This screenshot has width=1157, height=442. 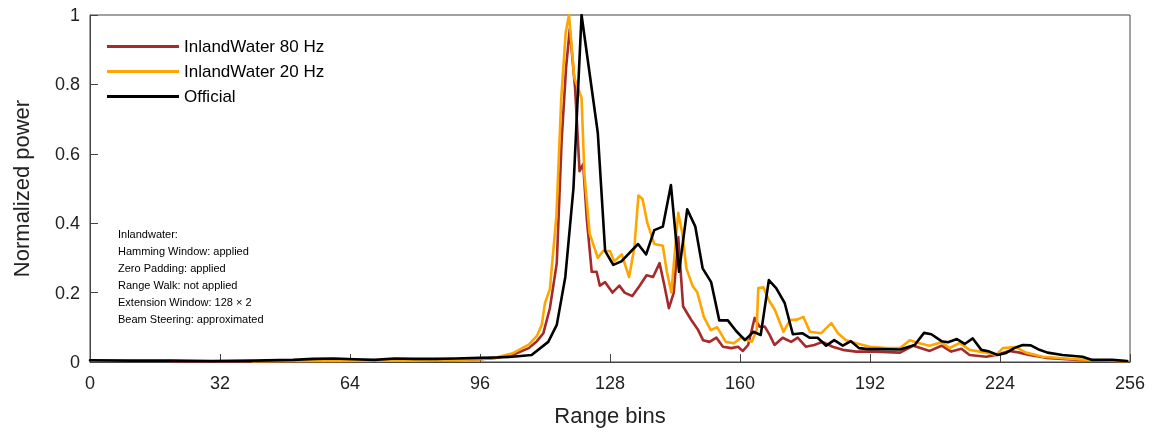 What do you see at coordinates (740, 383) in the screenshot?
I see `x-tick-label: 160` at bounding box center [740, 383].